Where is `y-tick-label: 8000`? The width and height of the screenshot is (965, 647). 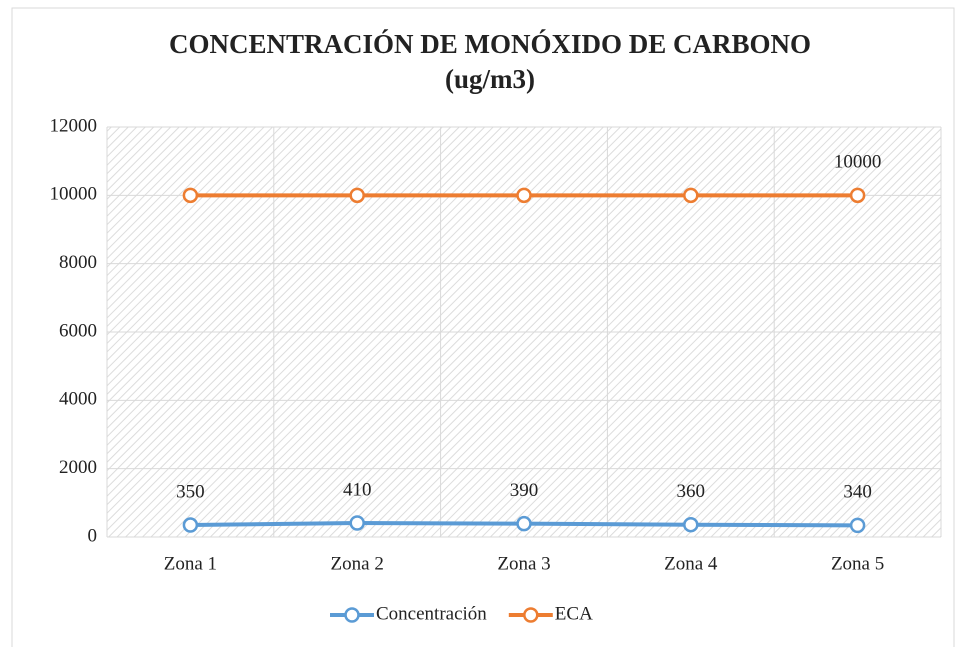 y-tick-label: 8000 is located at coordinates (78, 262).